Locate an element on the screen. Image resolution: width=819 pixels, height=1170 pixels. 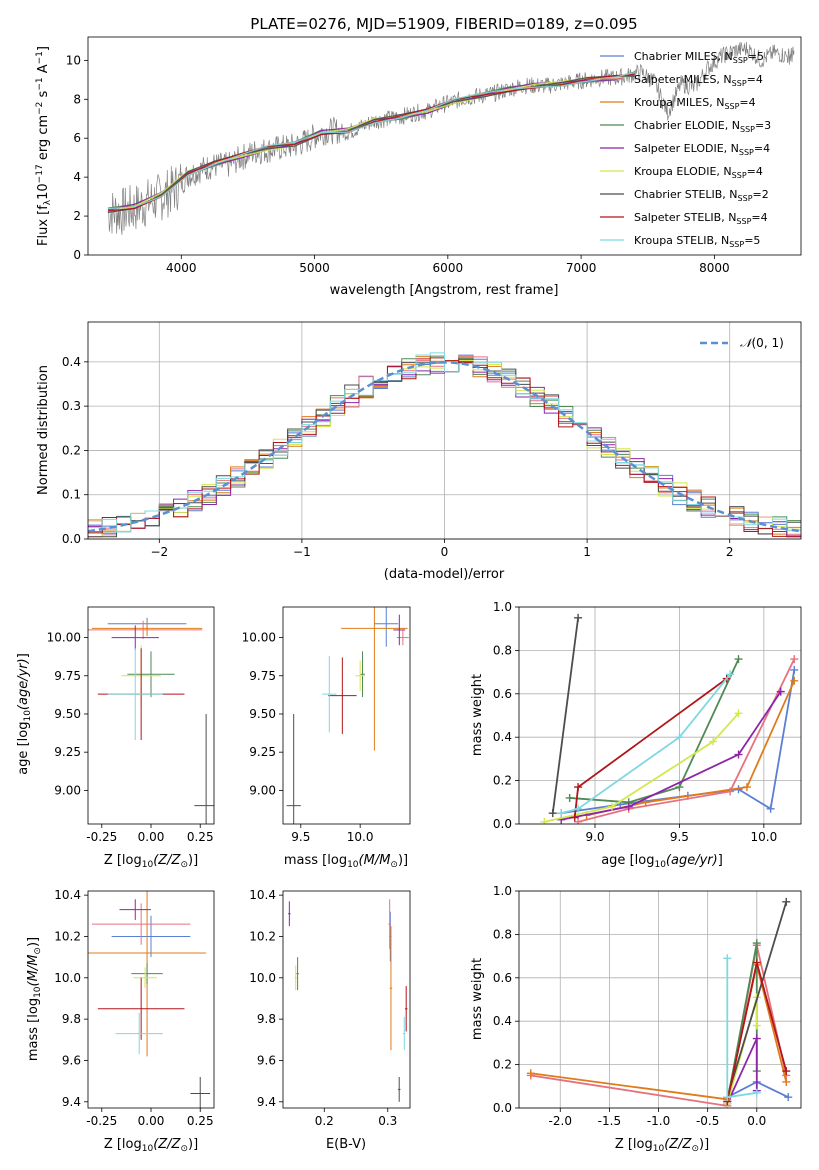
mass-z-ylabel: mass [log10(M/M⊙)] is located at coordinates (34, 999).